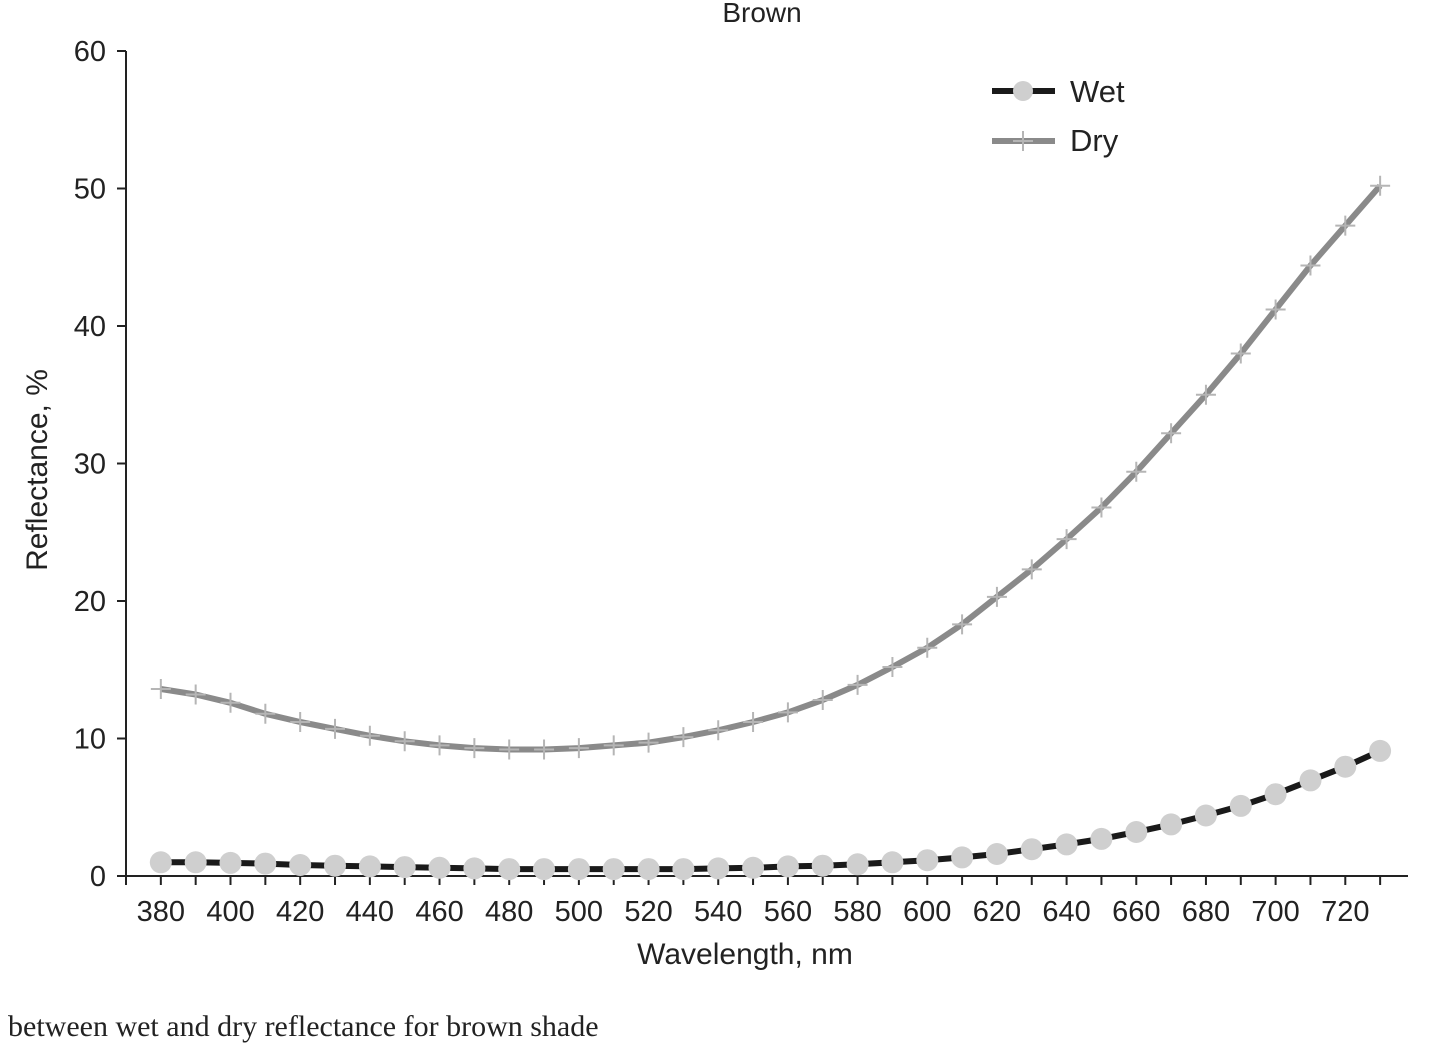 The image size is (1447, 1044). Describe the element at coordinates (745, 954) in the screenshot. I see `x-axis-label: Wavelength, nm` at that location.